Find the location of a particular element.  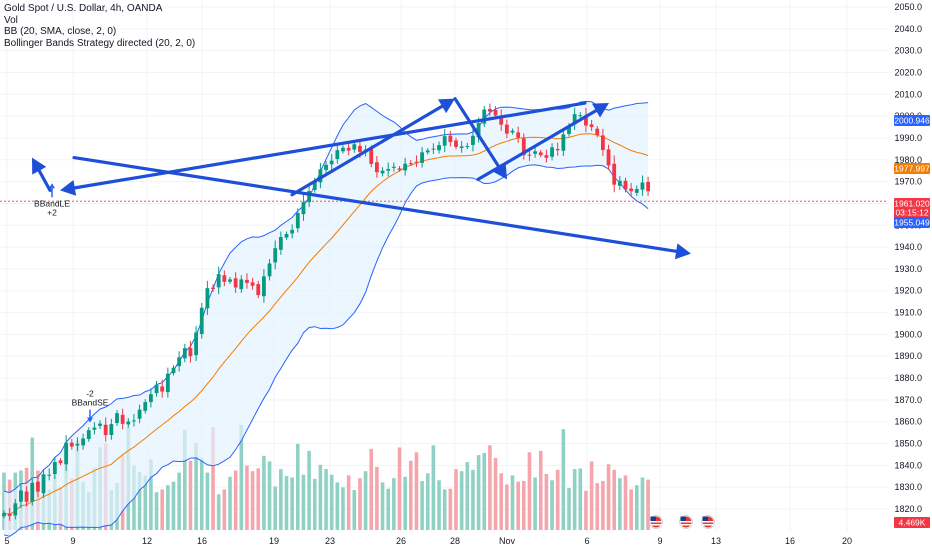

price-axis-label-8: 1970.0 is located at coordinates (908, 182).